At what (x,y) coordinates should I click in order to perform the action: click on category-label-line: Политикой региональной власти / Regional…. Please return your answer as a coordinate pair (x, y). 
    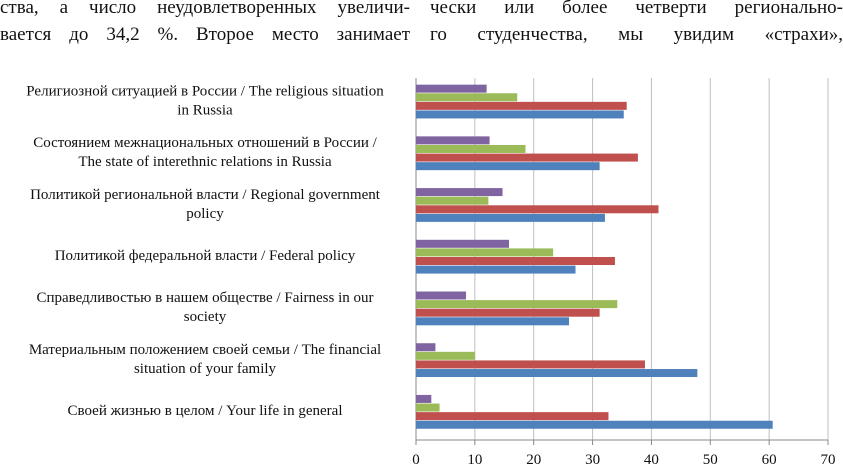
    Looking at the image, I should click on (205, 195).